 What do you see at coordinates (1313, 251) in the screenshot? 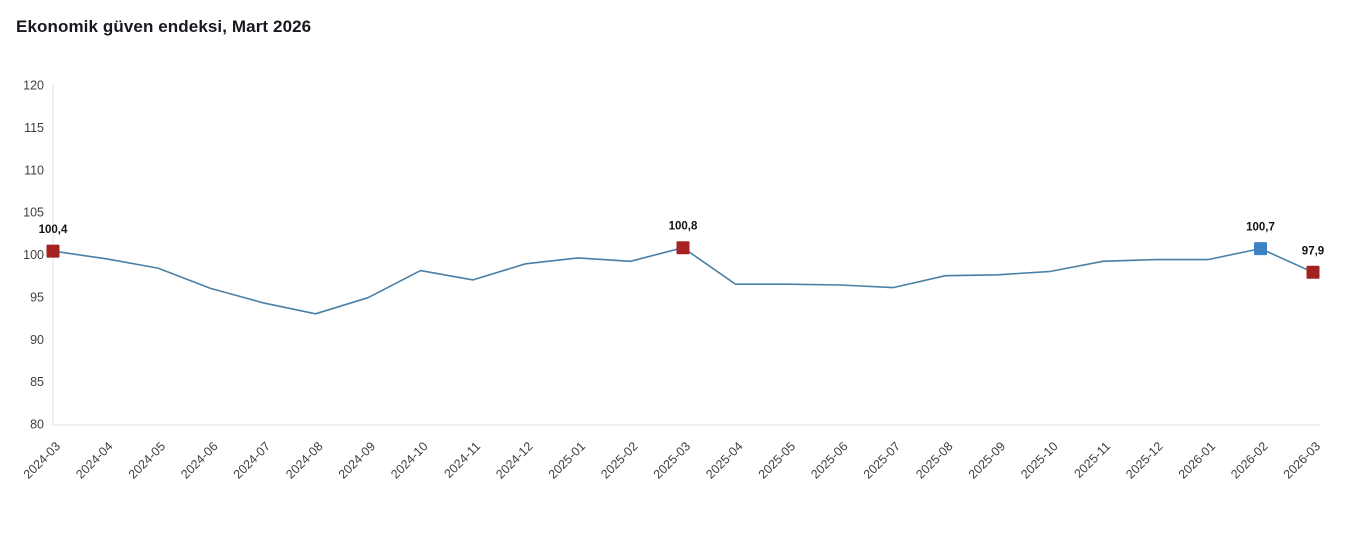
I see `data-point-label: 97,9` at bounding box center [1313, 251].